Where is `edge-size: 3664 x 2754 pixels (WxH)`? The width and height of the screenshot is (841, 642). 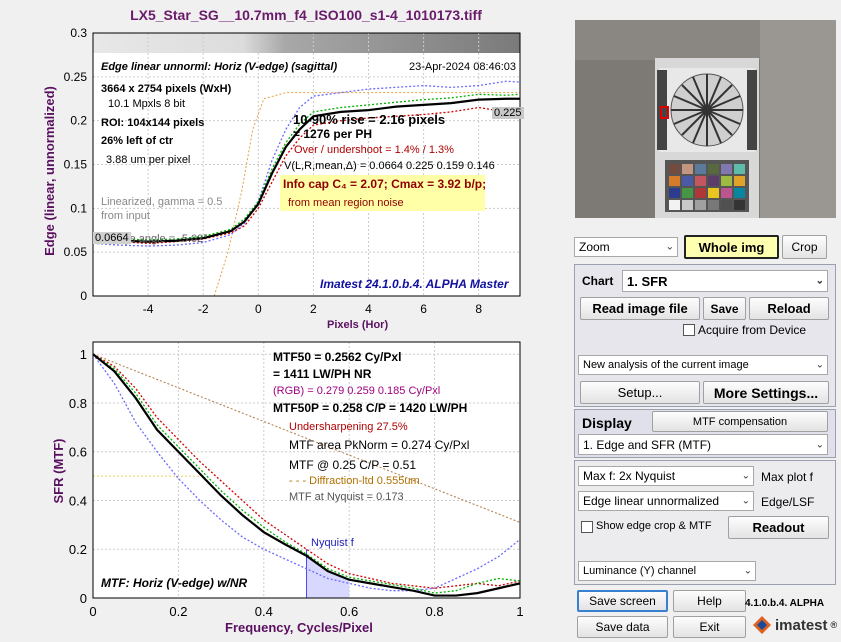 edge-size: 3664 x 2754 pixels (WxH) is located at coordinates (166, 89).